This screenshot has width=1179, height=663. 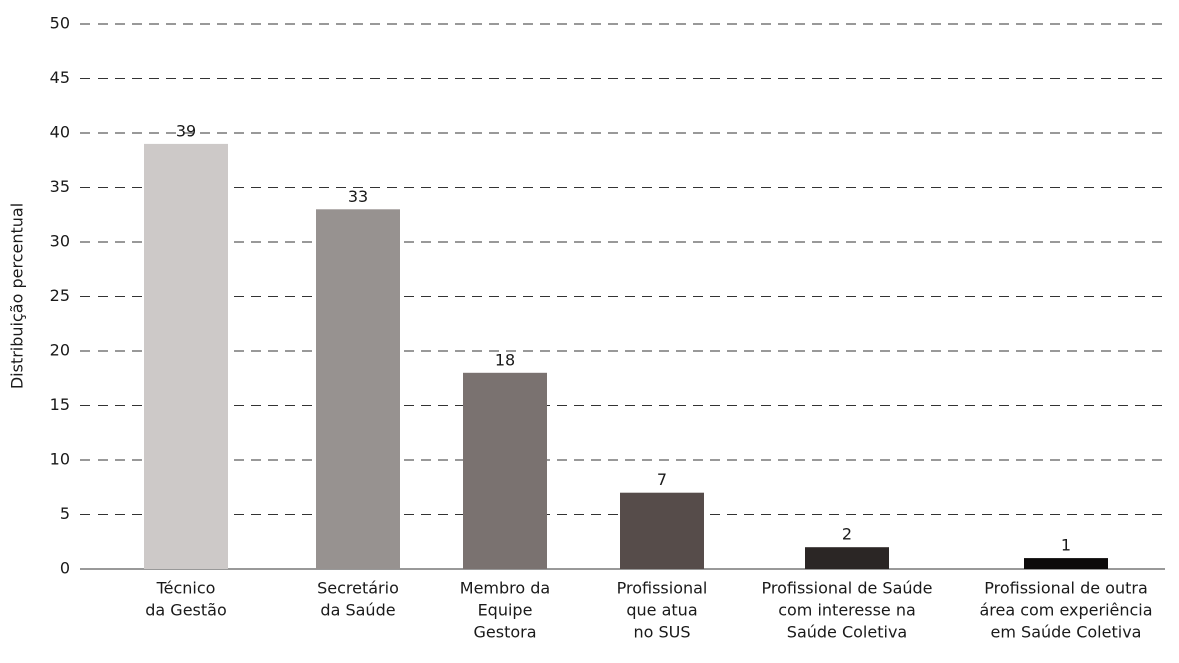 I want to click on x-tick-label: no SUS, so click(x=661, y=632).